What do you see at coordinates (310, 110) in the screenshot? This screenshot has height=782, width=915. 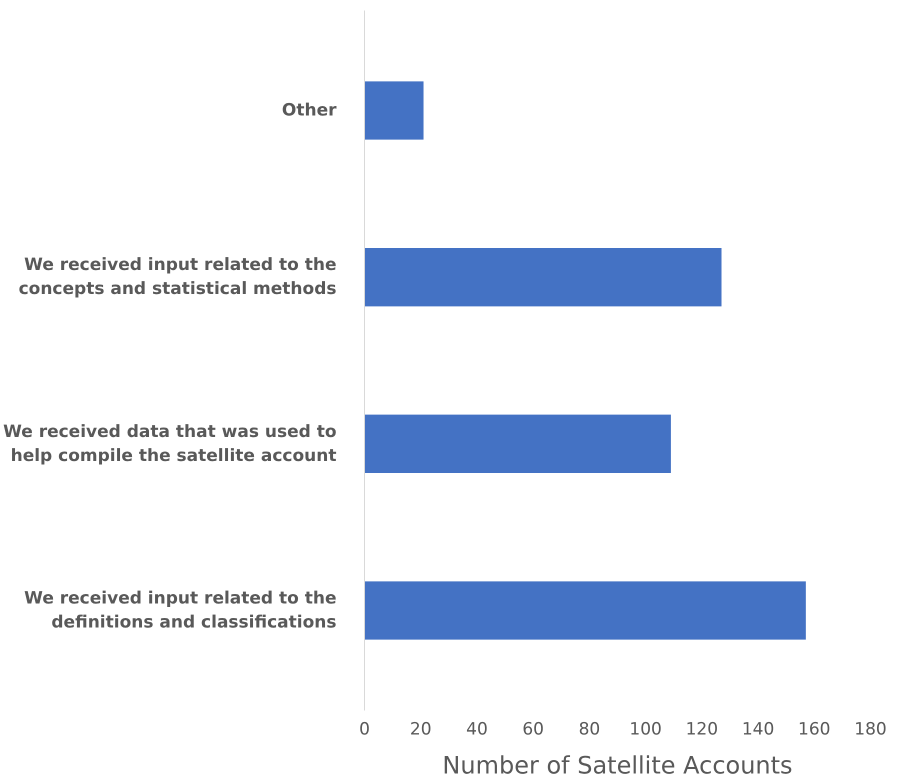 I see `y-tick-label: Other` at bounding box center [310, 110].